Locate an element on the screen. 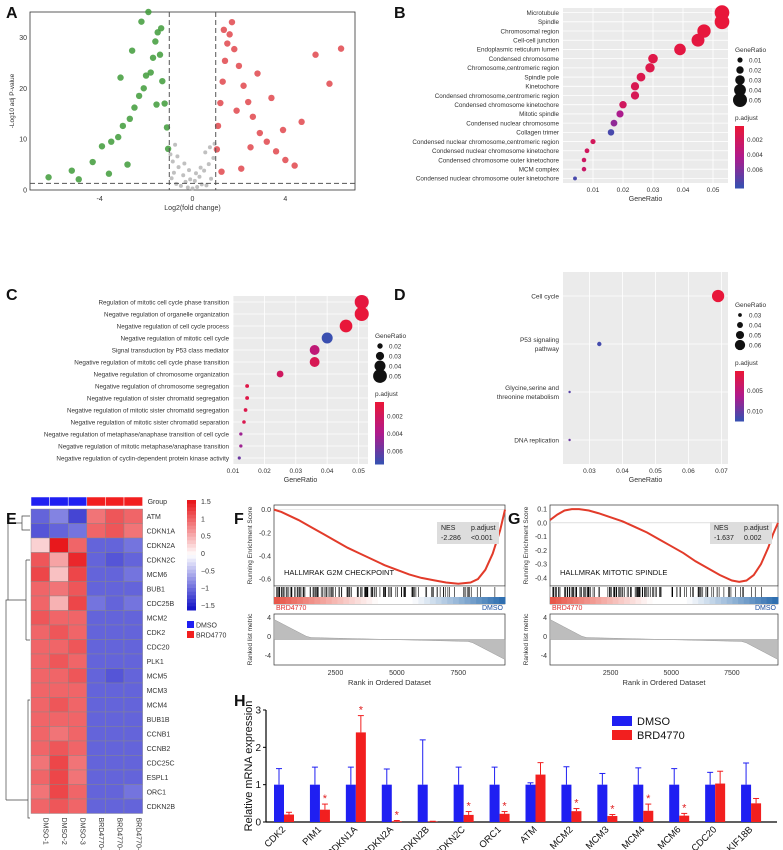 Image resolution: width=783 pixels, height=850 pixels. category-label: MCM2 is located at coordinates (562, 837).